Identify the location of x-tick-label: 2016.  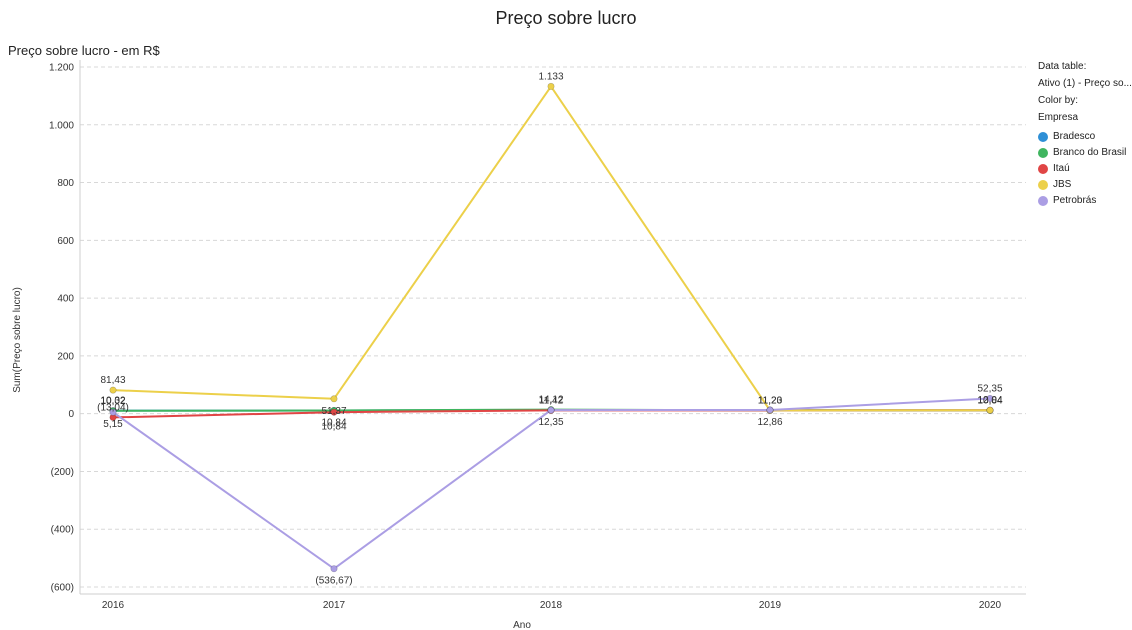
(113, 605).